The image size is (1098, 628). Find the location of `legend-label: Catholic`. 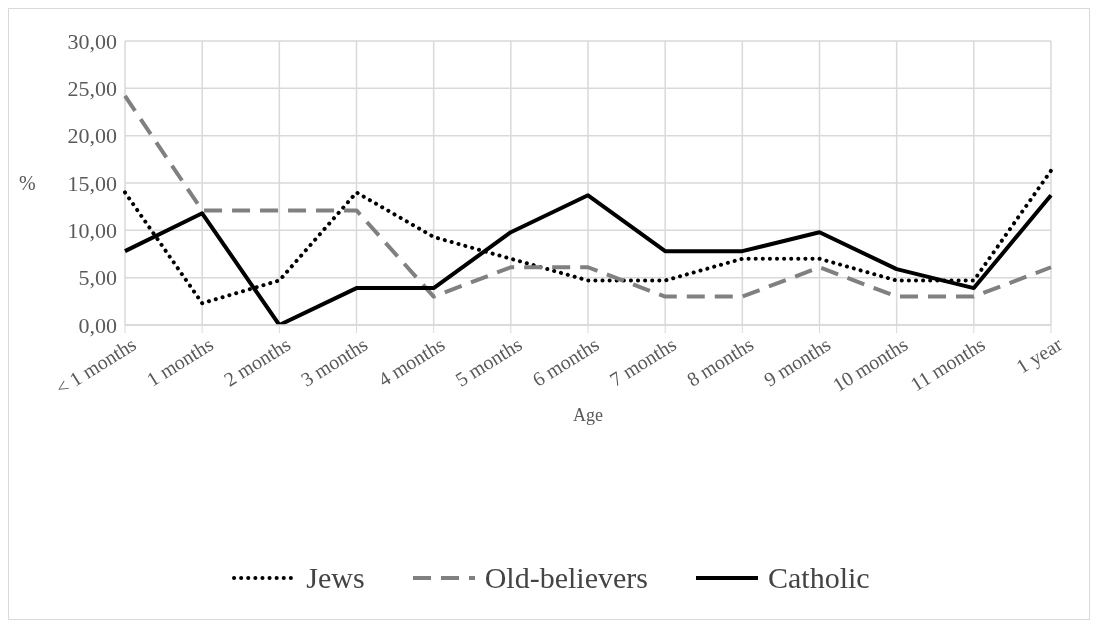

legend-label: Catholic is located at coordinates (818, 578).